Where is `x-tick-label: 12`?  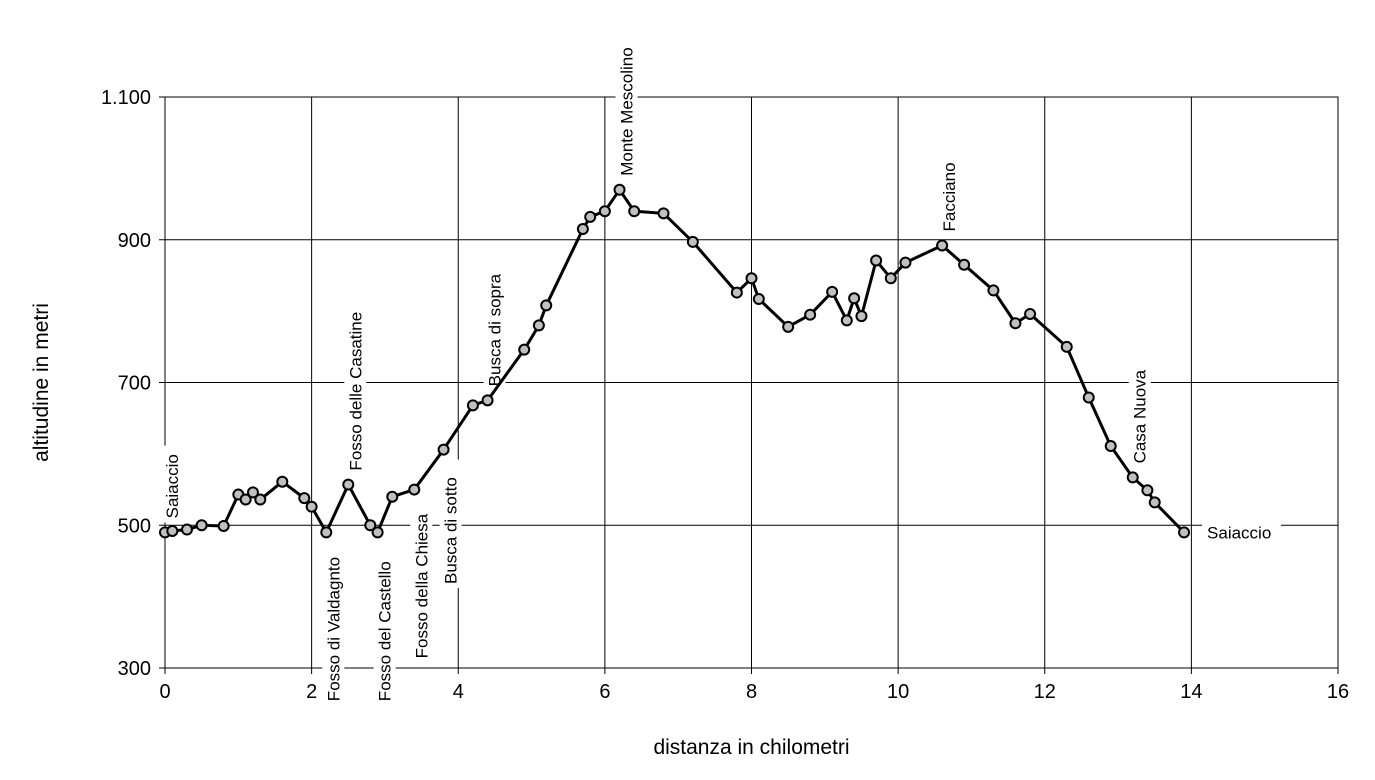
x-tick-label: 12 is located at coordinates (1045, 692).